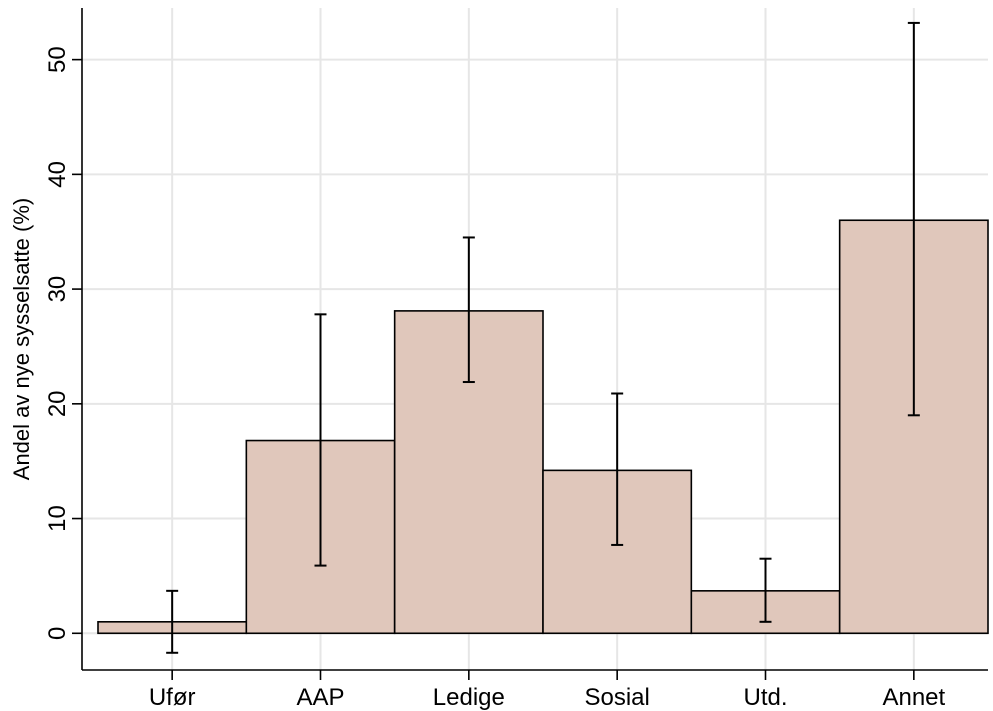  What do you see at coordinates (765, 697) in the screenshot?
I see `x-tick-label: Utd.` at bounding box center [765, 697].